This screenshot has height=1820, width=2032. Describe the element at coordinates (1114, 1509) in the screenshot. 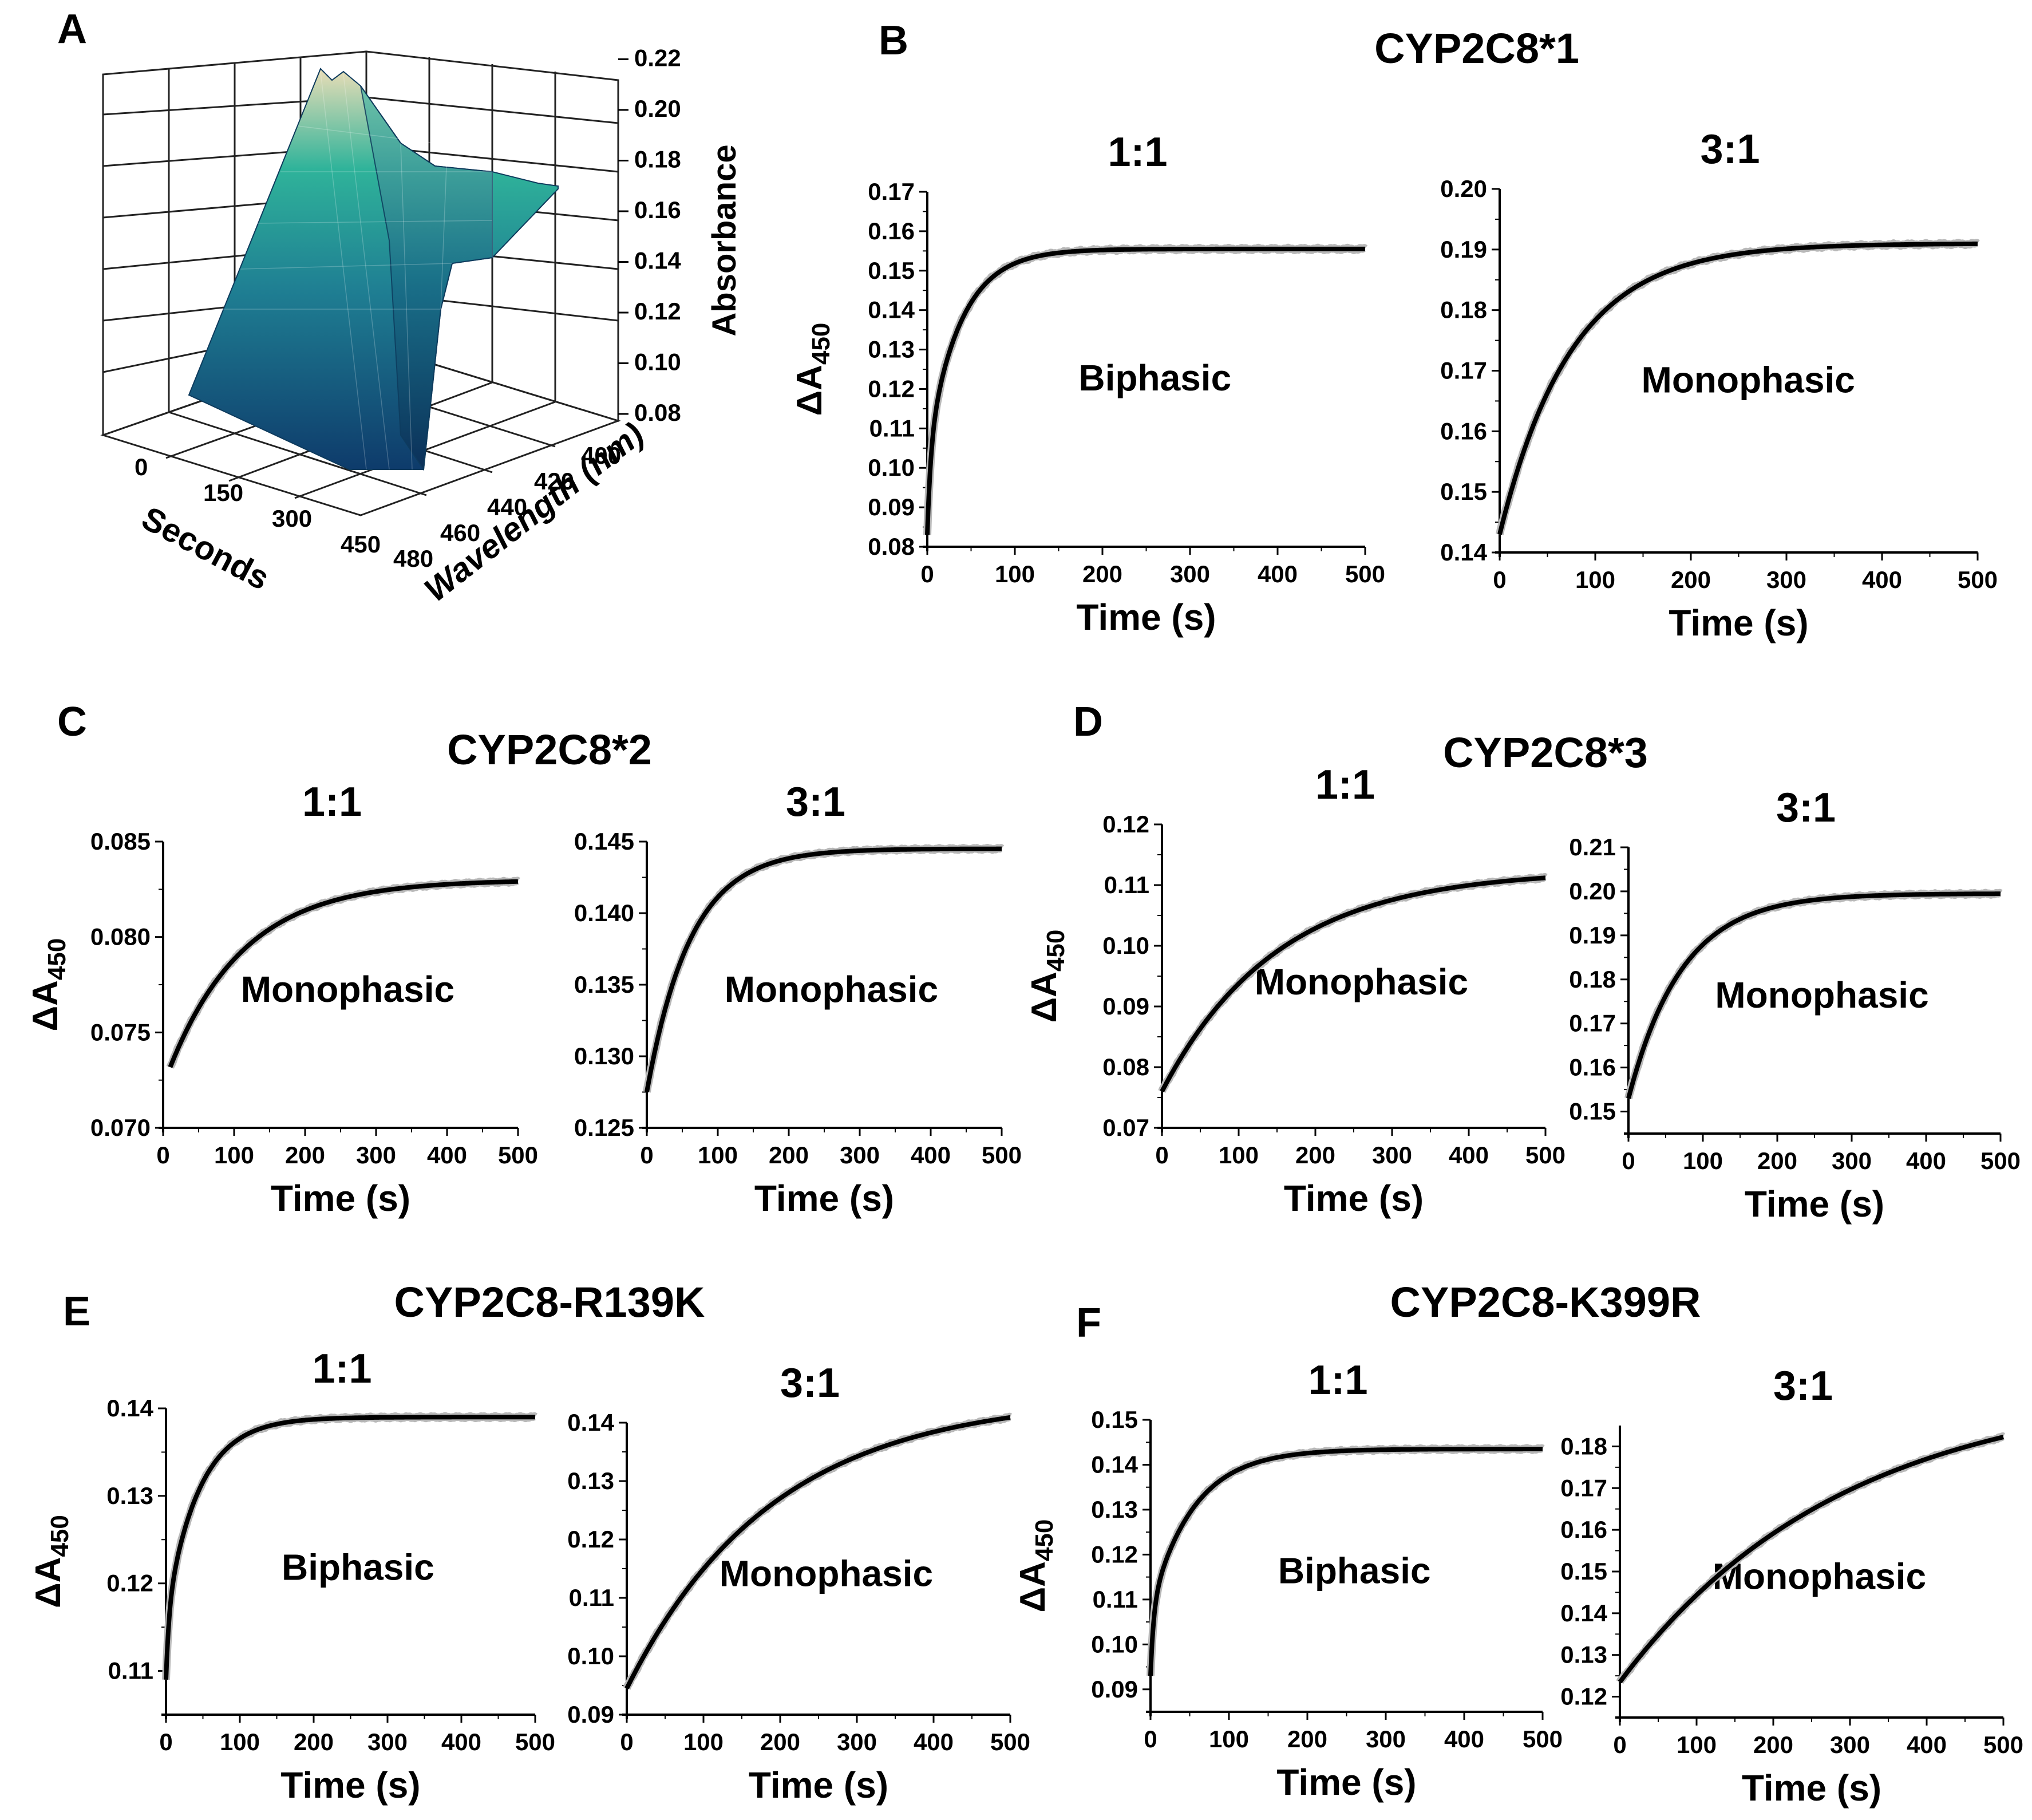

I see `y-tick-label: 0.13` at that location.